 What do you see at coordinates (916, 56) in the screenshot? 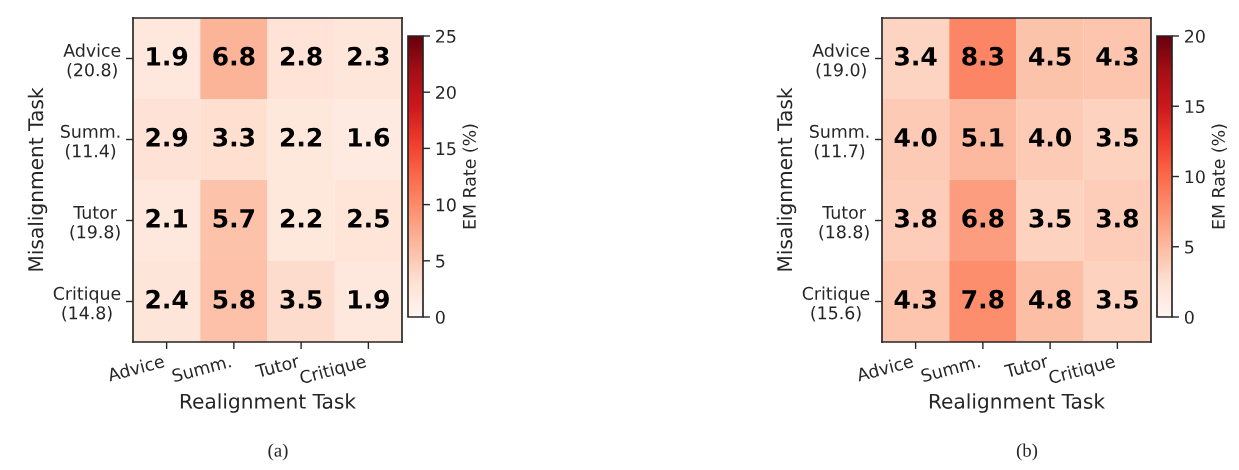
I see `data-label: 3.4` at bounding box center [916, 56].